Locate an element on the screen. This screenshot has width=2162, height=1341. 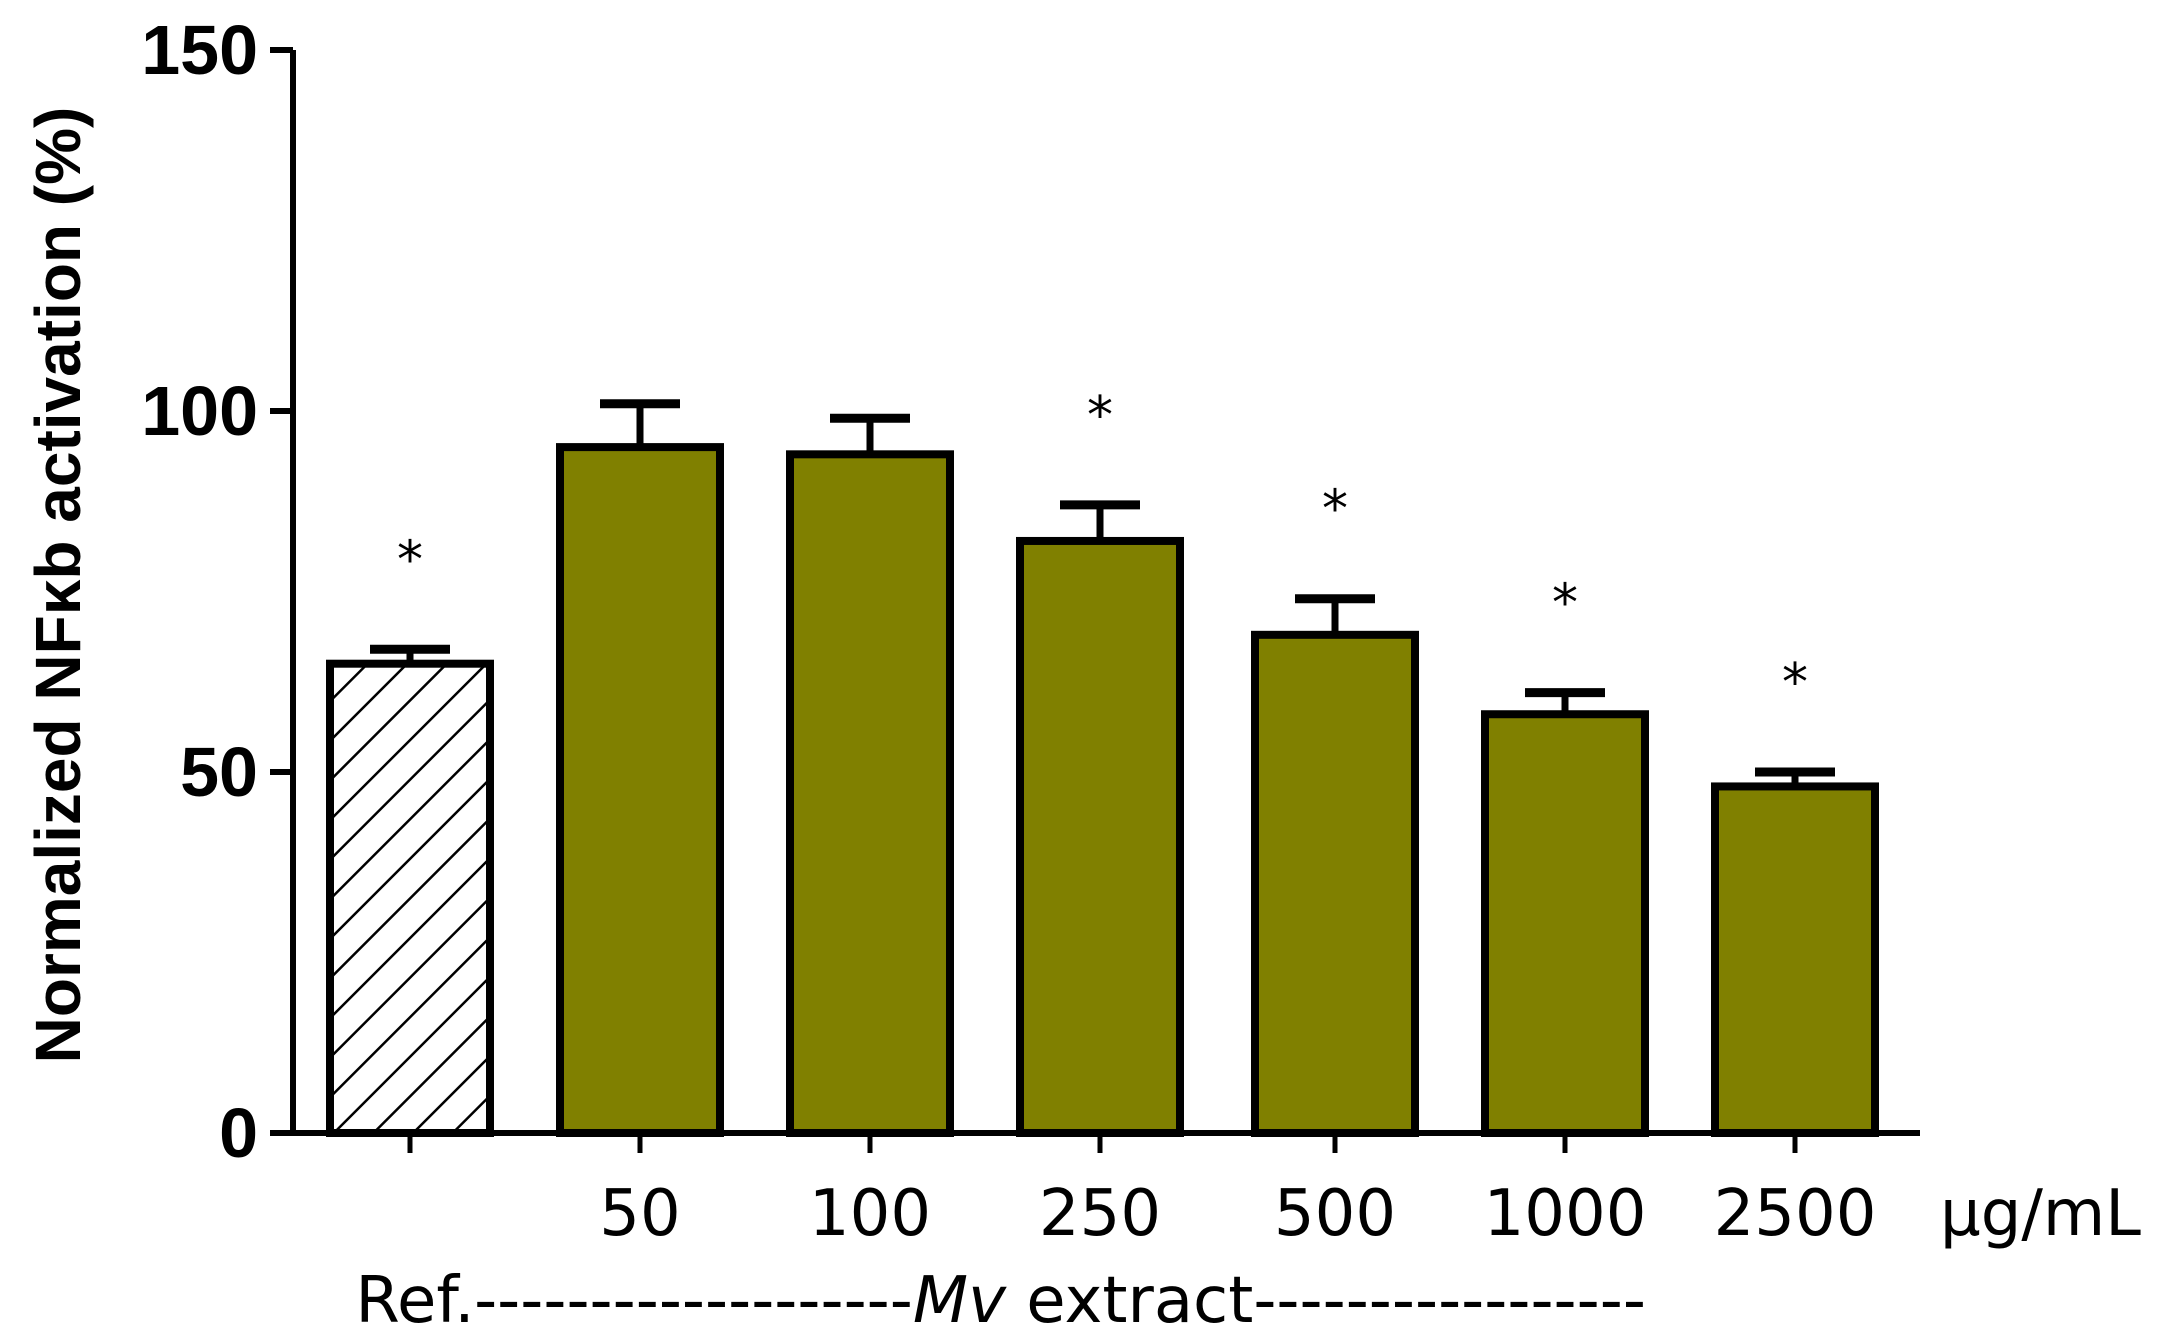
y-tick-label: 50 is located at coordinates (219, 772).